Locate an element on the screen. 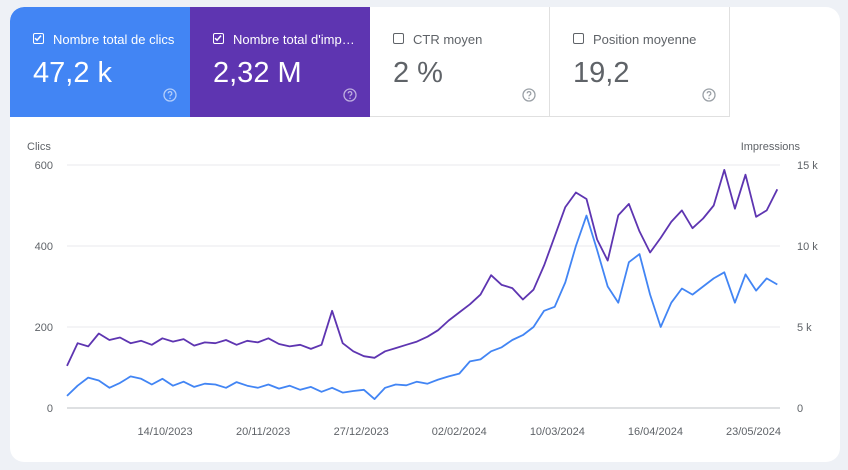  left-tick-label: 400 is located at coordinates (44, 247).